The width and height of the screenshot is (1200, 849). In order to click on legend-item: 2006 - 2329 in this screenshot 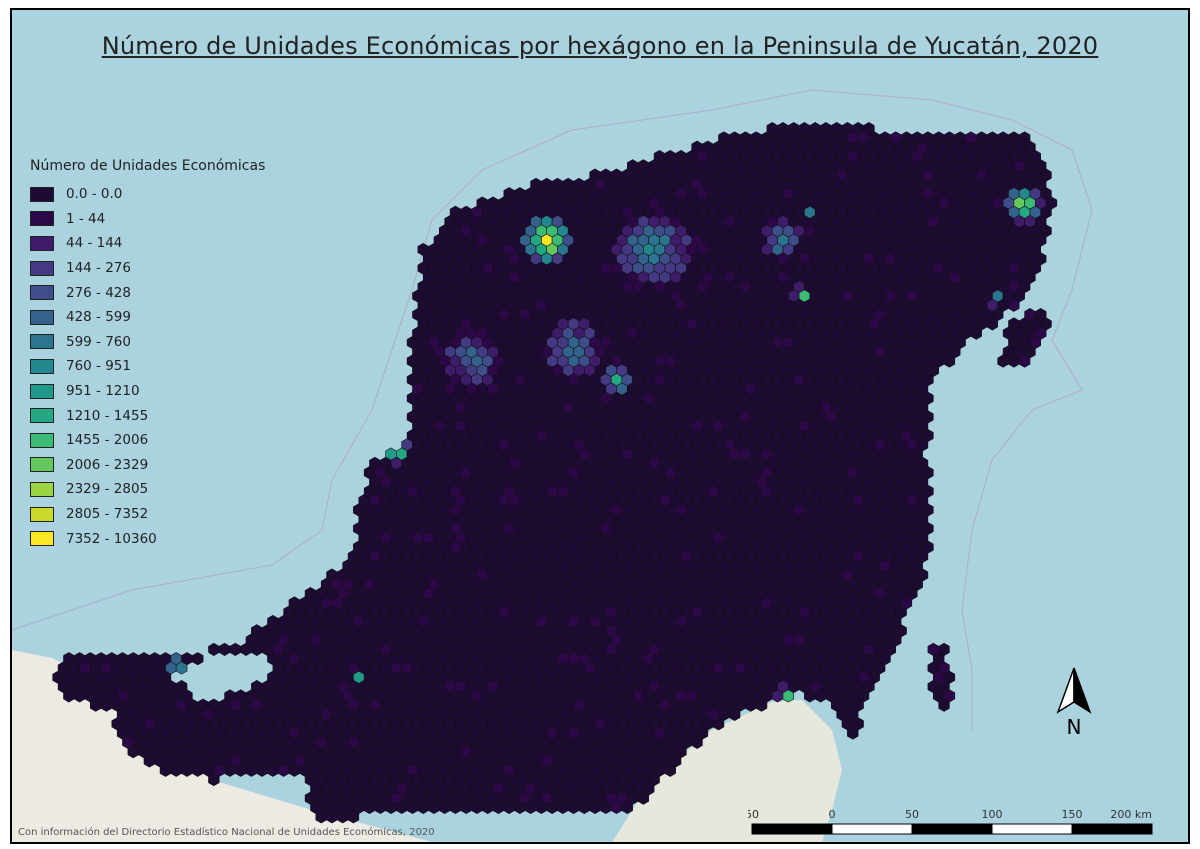, I will do `click(147, 465)`.